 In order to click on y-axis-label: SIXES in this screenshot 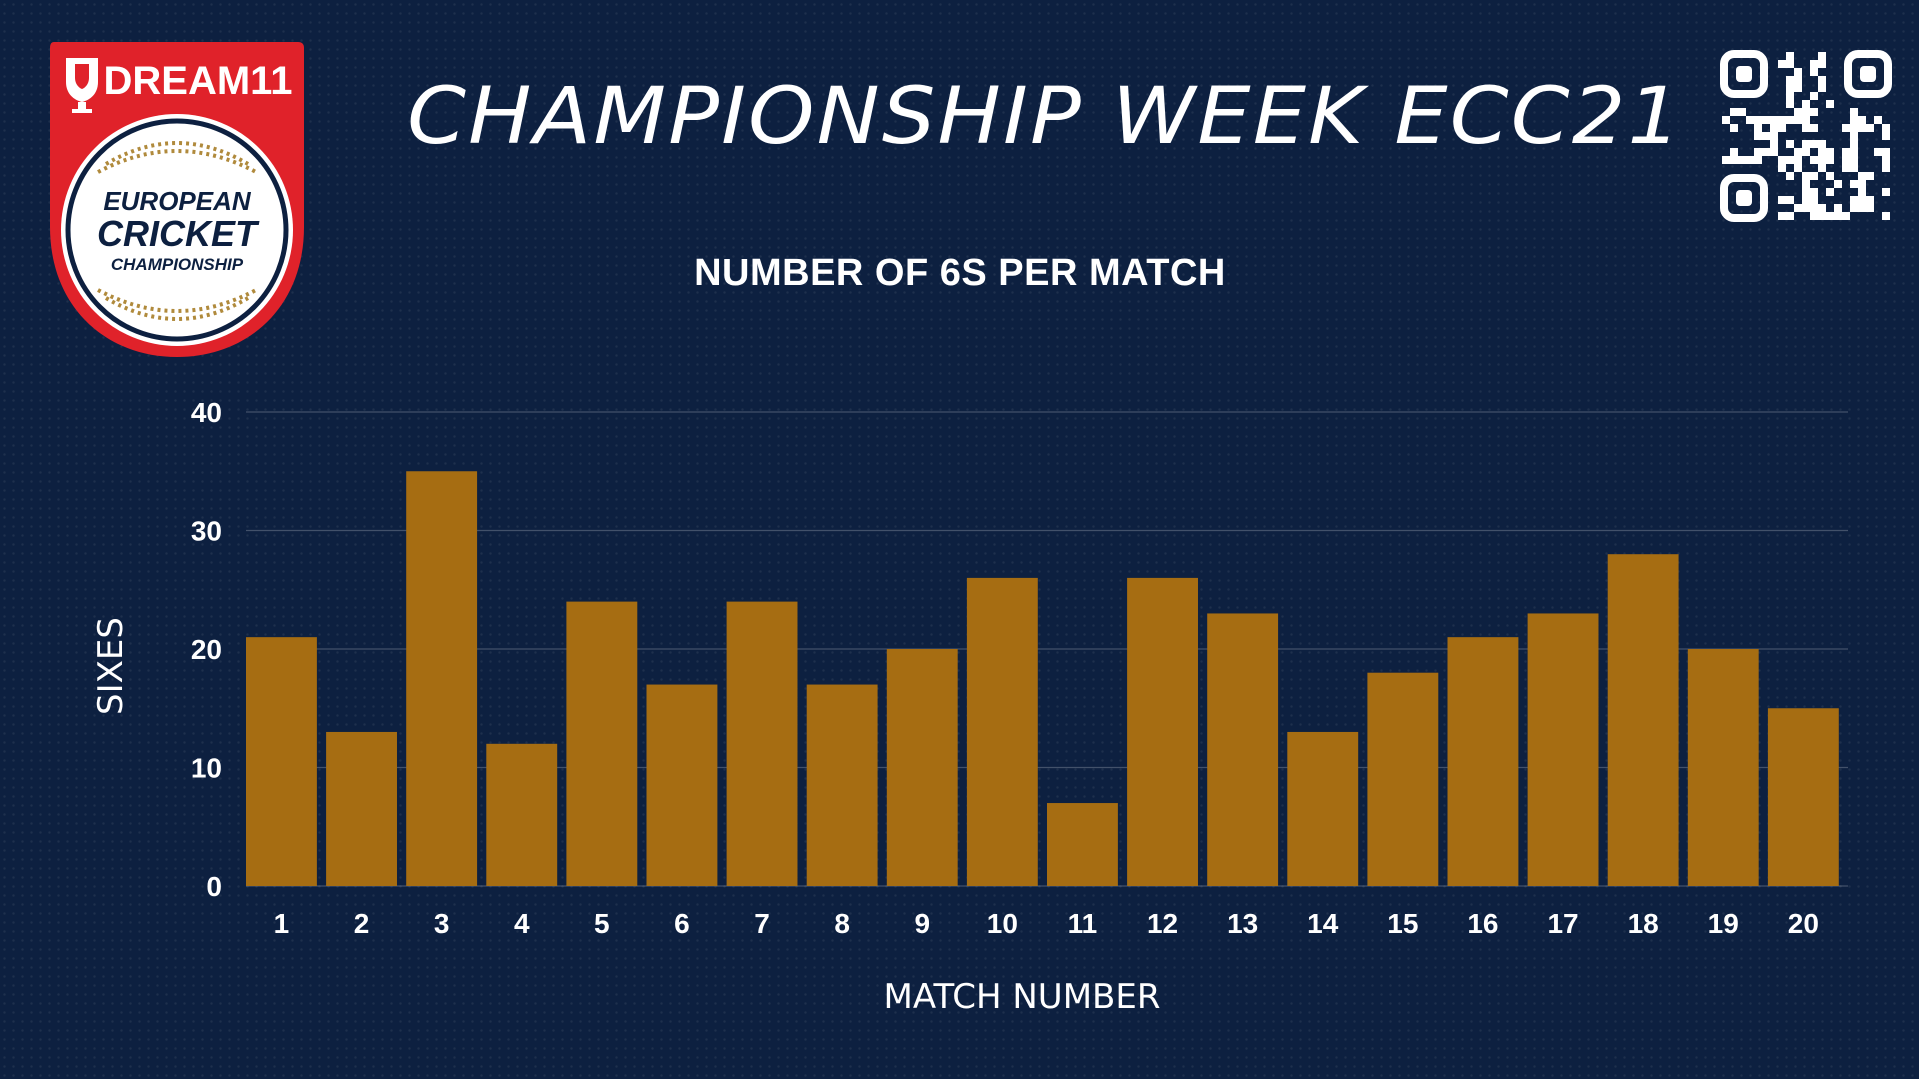, I will do `click(111, 666)`.